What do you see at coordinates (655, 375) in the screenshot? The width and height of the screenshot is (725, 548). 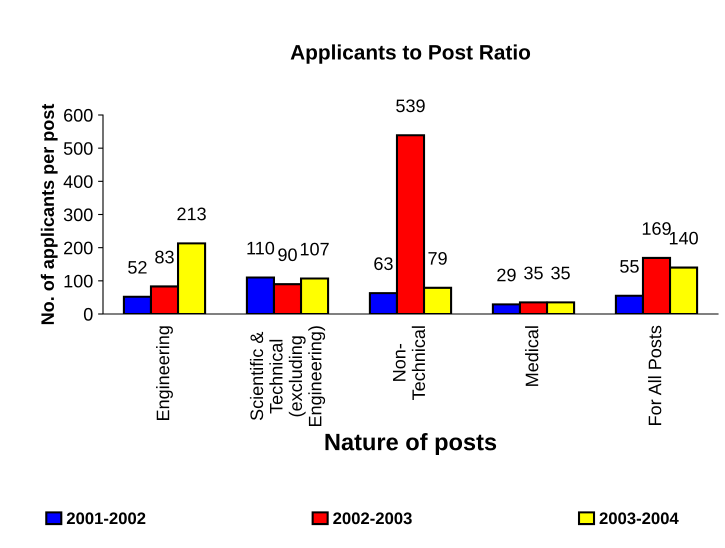 I see `x-tick-label: For All Posts` at bounding box center [655, 375].